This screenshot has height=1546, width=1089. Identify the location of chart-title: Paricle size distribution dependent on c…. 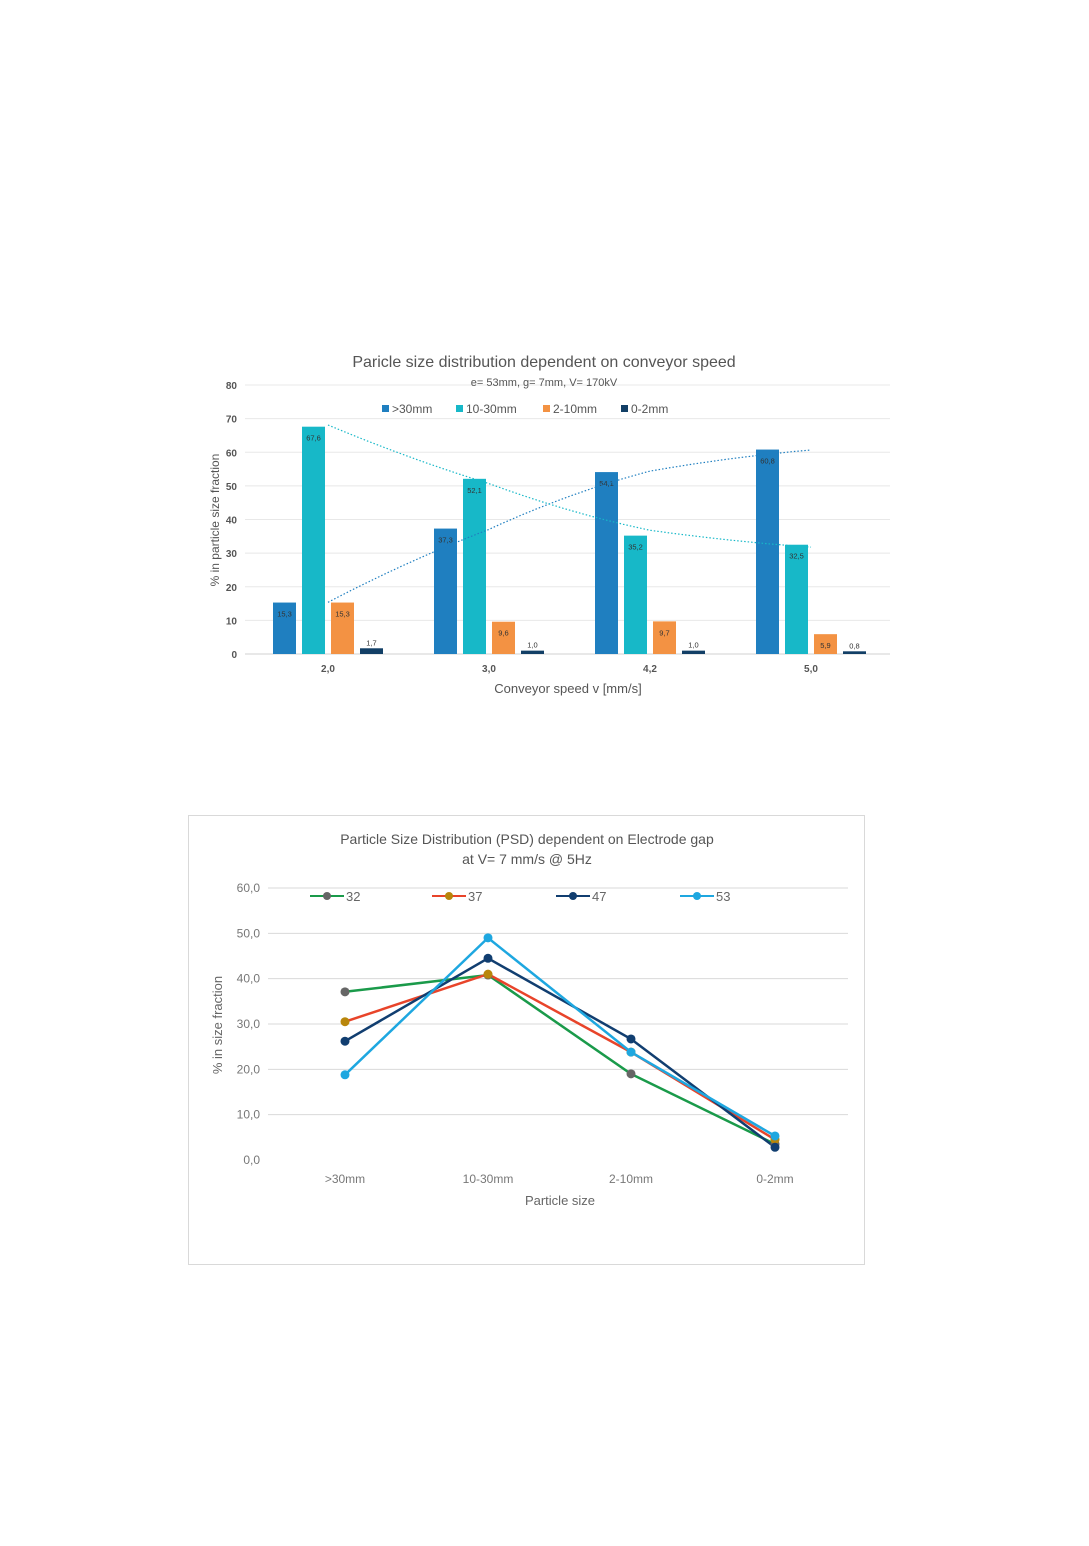
(543, 362).